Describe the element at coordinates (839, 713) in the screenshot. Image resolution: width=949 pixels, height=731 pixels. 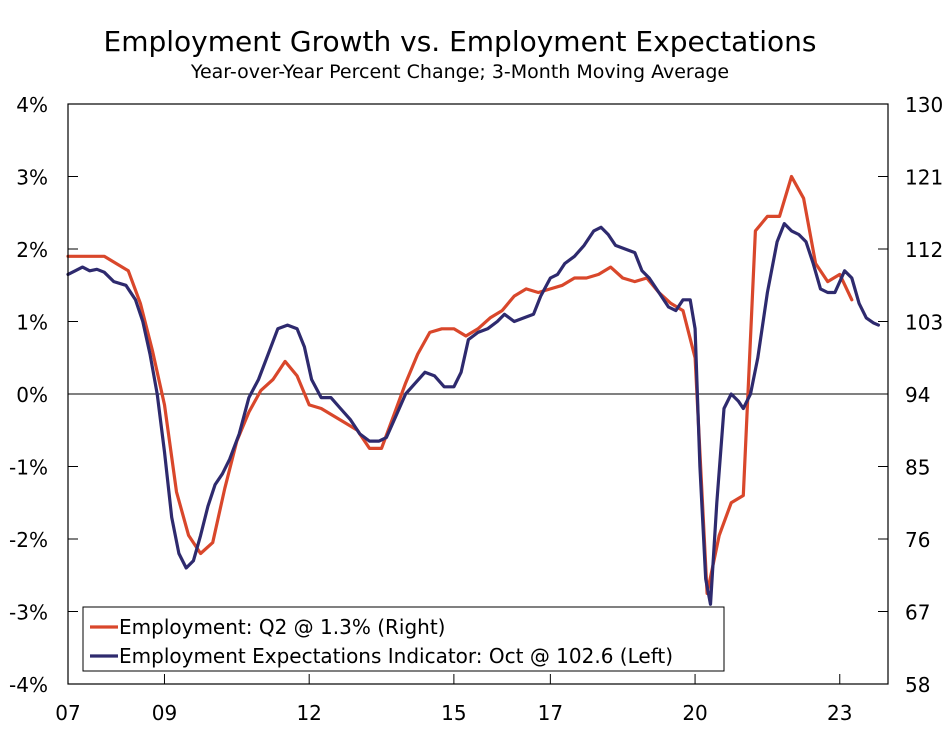
I see `x-tick-label: 23` at that location.